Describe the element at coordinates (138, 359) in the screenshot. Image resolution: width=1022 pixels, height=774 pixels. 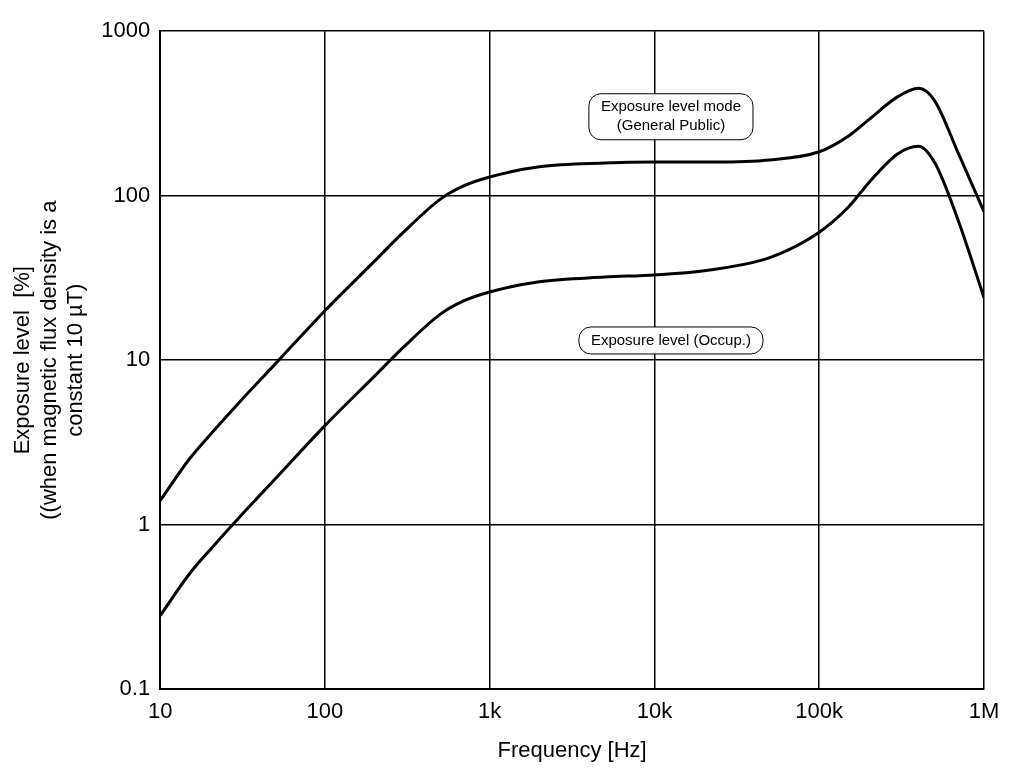
I see `y-tick-label: 10` at that location.